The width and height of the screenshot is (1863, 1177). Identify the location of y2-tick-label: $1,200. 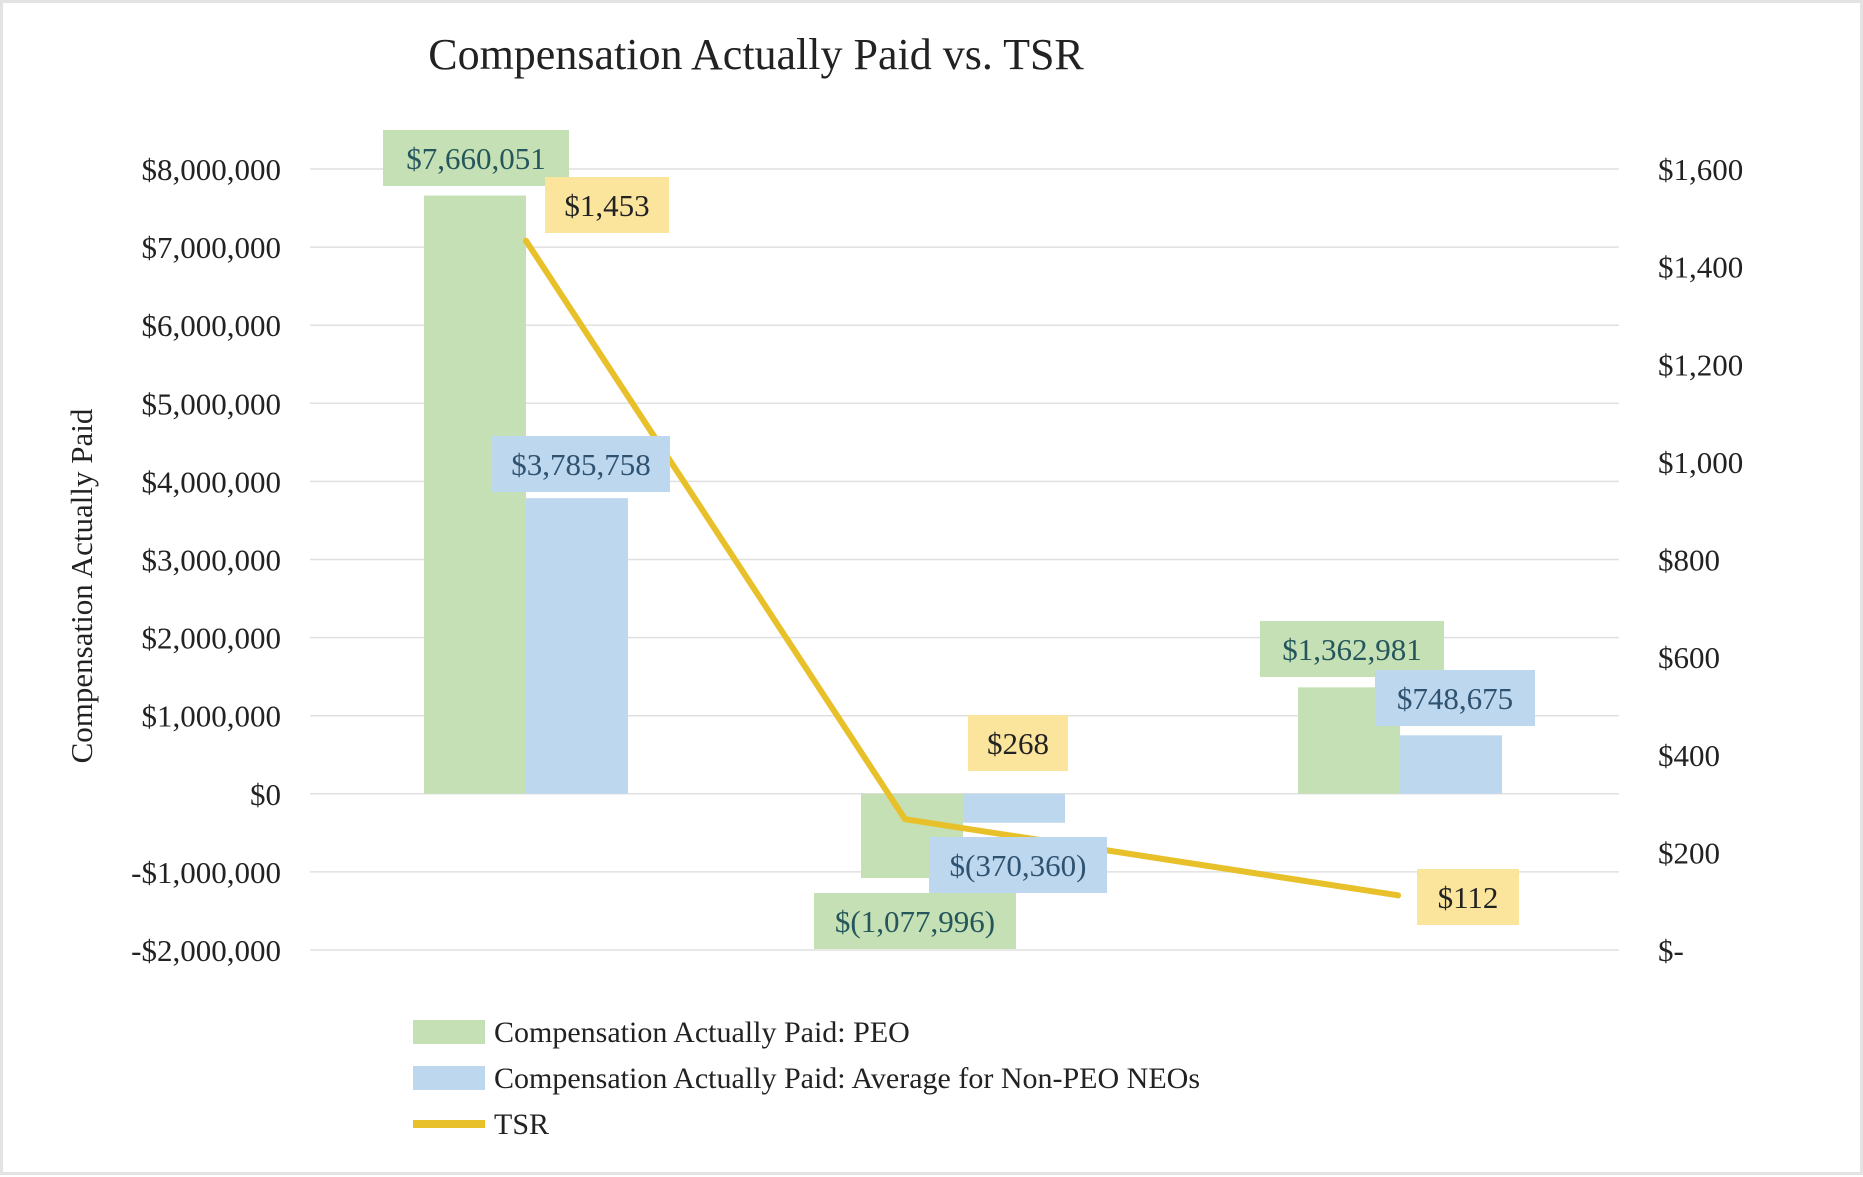
(1700, 364).